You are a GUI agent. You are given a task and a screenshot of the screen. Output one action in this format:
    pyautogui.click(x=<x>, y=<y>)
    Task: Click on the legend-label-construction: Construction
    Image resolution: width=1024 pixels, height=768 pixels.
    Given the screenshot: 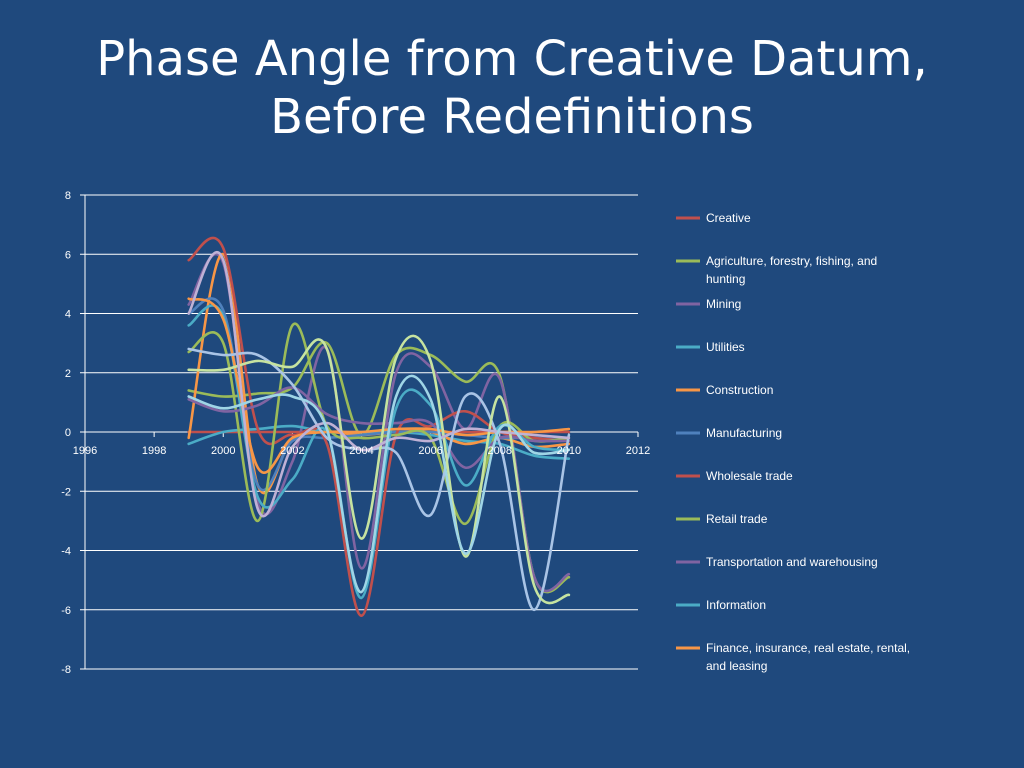 What is the action you would take?
    pyautogui.click(x=739, y=390)
    